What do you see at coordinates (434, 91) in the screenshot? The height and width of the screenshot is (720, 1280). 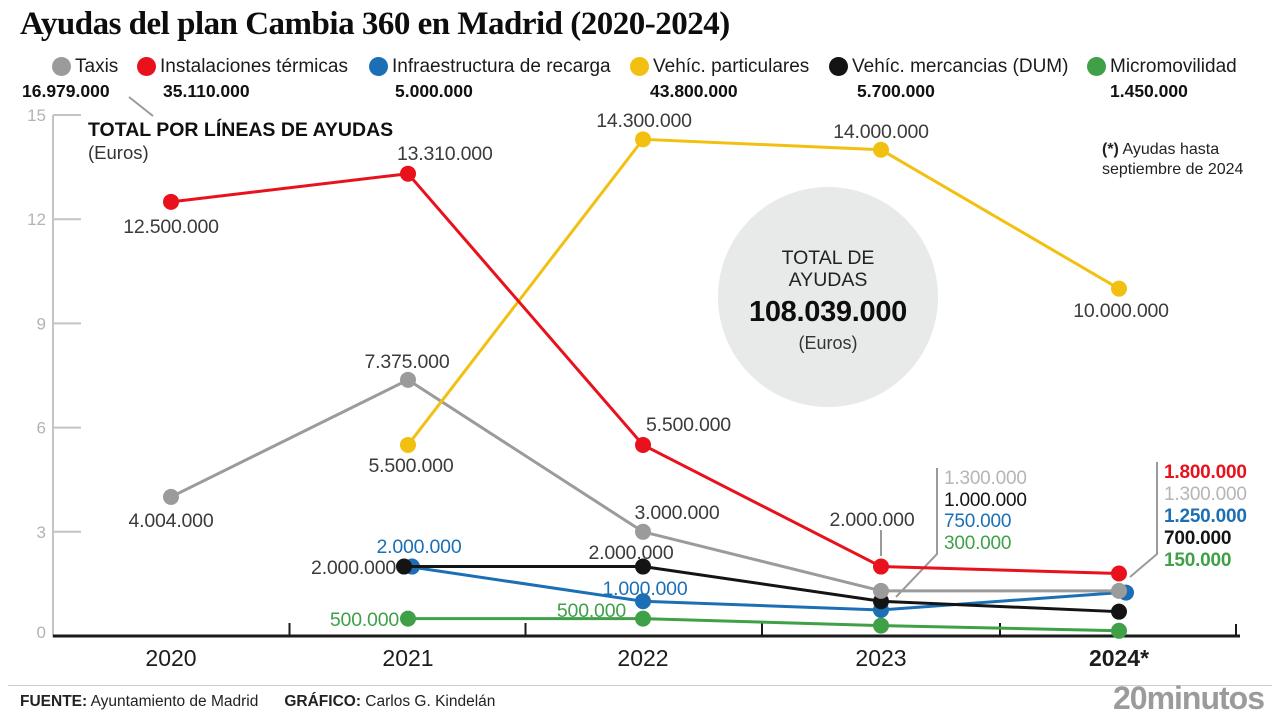 I see `legend-item-total: 5.000.000` at bounding box center [434, 91].